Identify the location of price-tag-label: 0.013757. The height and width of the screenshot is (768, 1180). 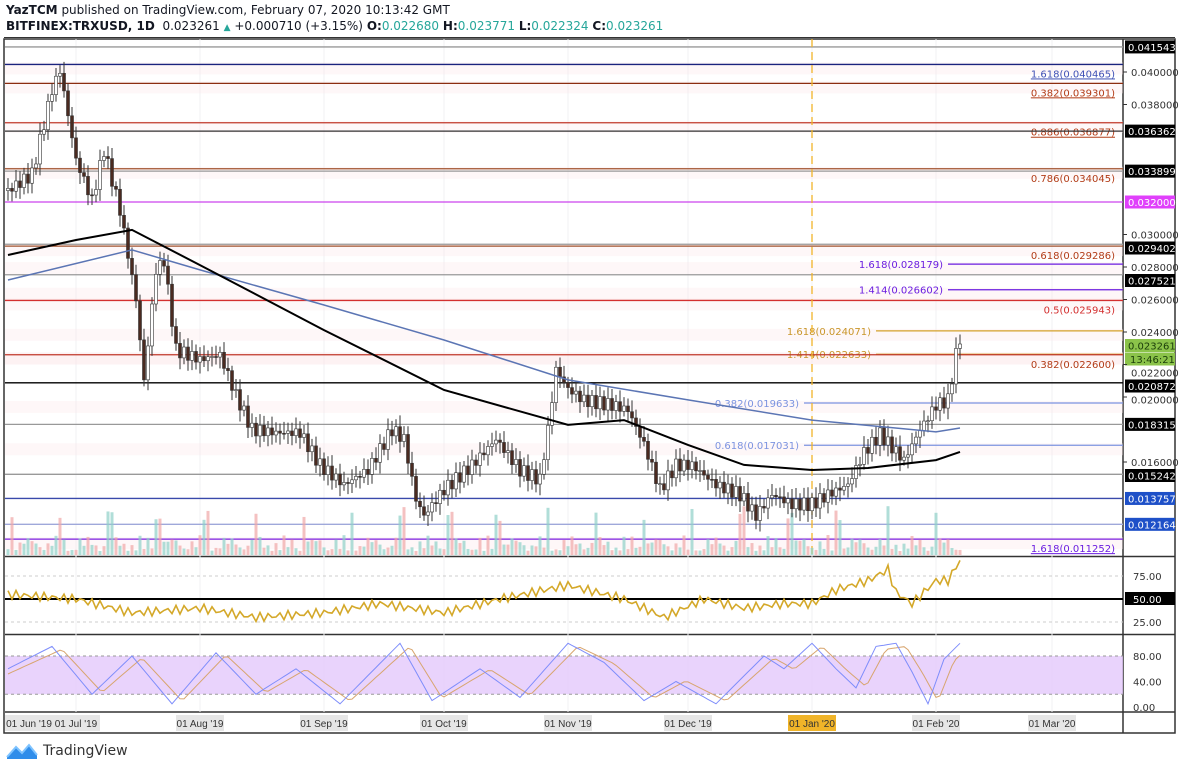
(1152, 499).